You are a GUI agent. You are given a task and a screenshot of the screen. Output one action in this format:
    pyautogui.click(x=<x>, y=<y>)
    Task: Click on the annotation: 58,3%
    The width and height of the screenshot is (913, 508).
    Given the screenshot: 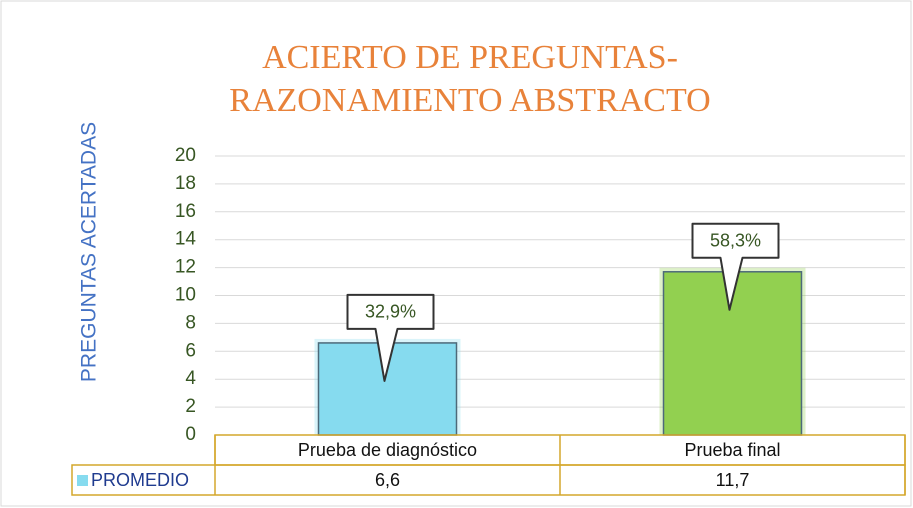 What is the action you would take?
    pyautogui.click(x=735, y=241)
    